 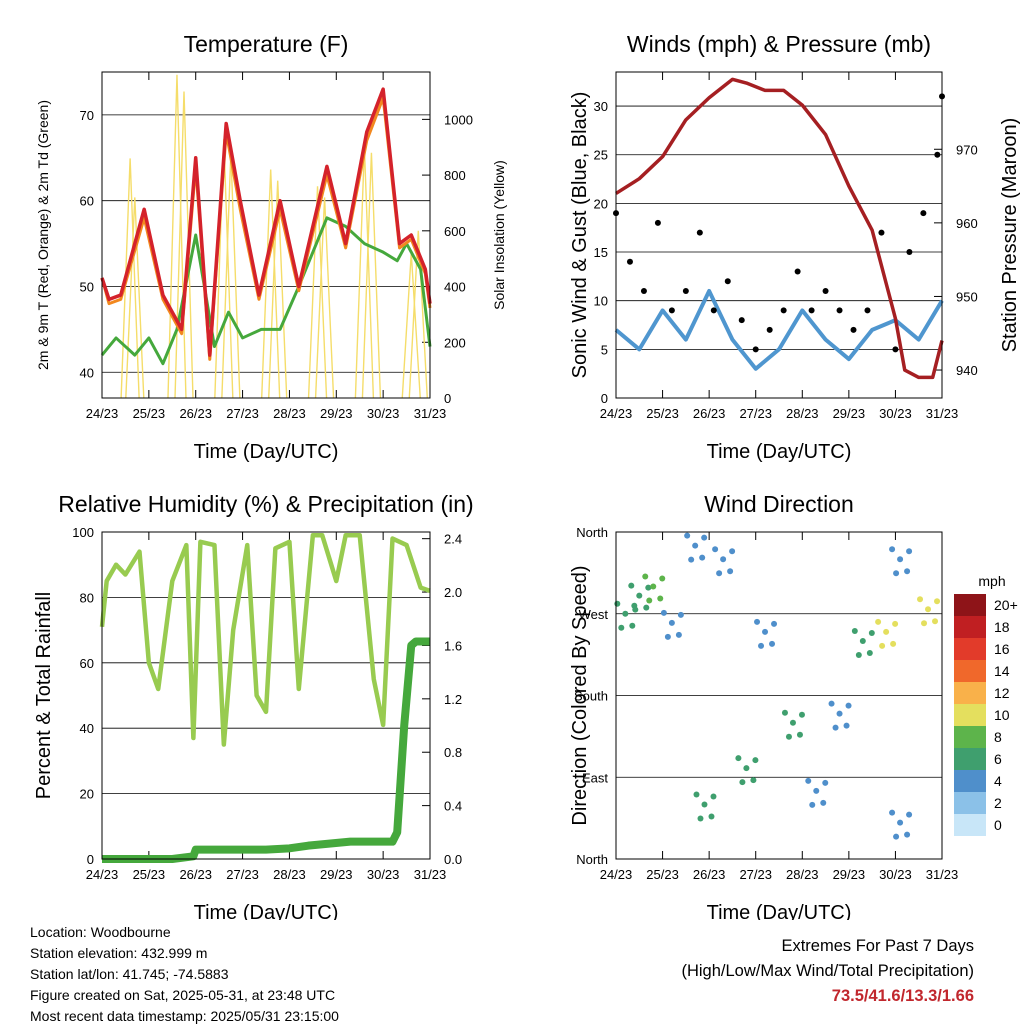 I want to click on station-latlon: Station lat/lon: 41.745; -74.5883, so click(x=129, y=974).